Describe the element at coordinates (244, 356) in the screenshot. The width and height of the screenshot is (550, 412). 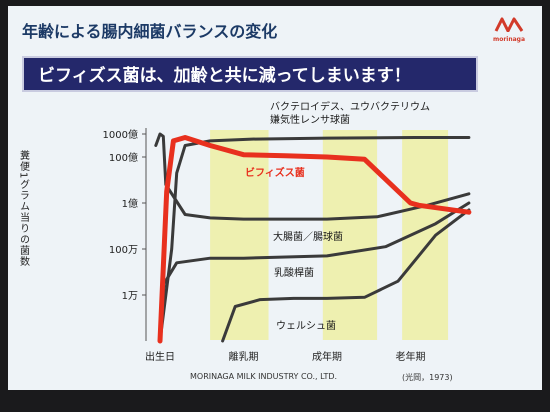
I see `x-tick-label: 離乳期` at that location.